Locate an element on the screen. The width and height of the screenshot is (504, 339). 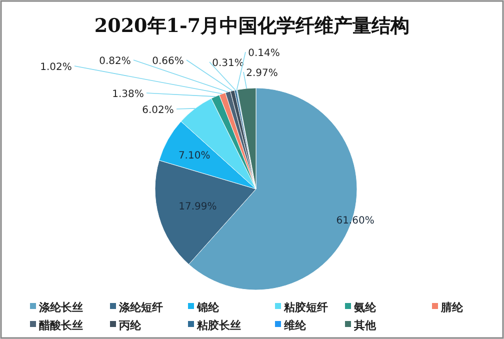
data-label: 0.66% is located at coordinates (168, 61).